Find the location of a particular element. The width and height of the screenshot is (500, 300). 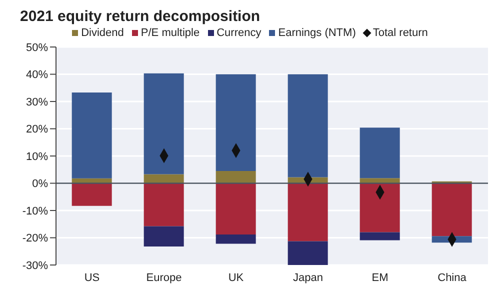

y-tick-label: -20% is located at coordinates (35, 238).